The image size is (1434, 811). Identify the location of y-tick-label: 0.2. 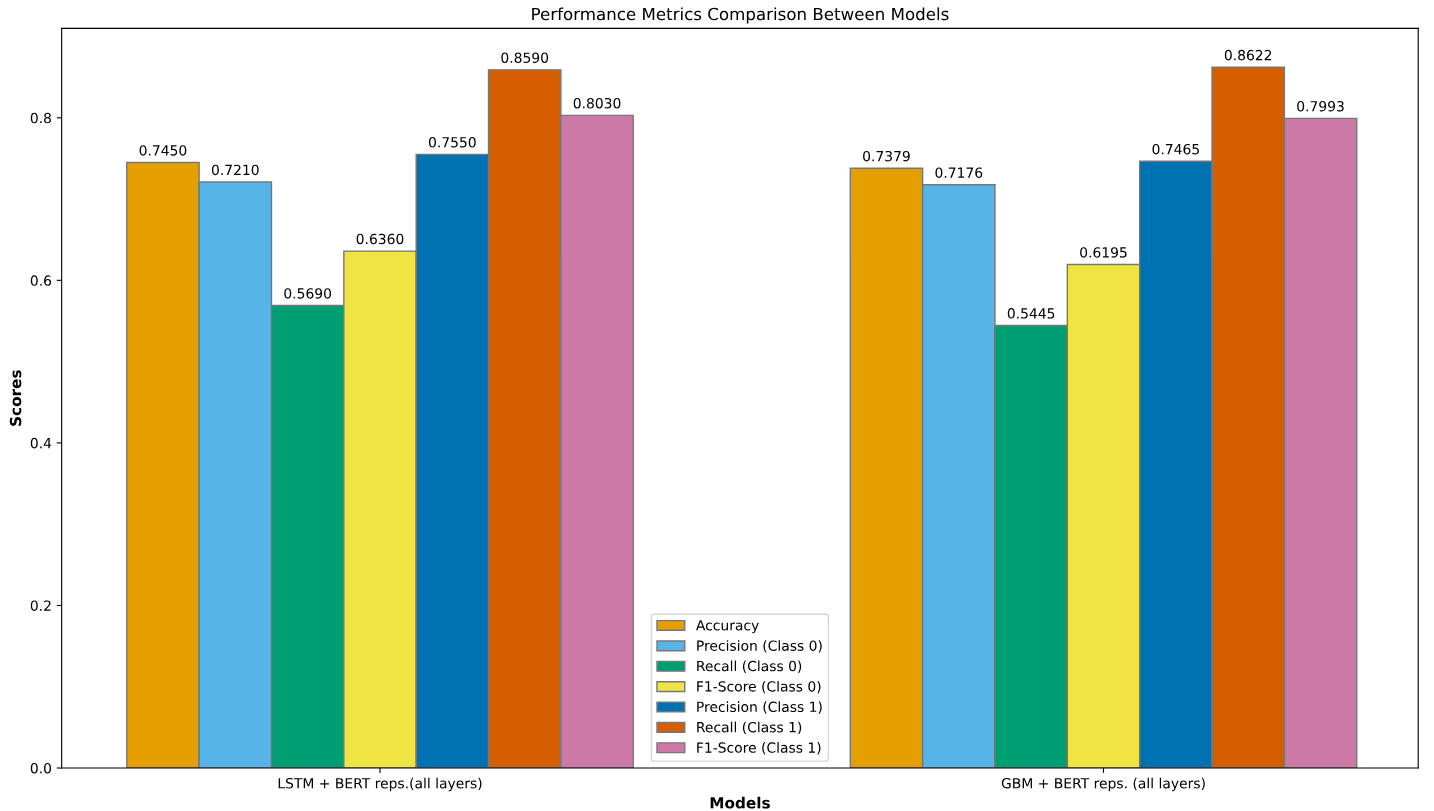
(40, 605).